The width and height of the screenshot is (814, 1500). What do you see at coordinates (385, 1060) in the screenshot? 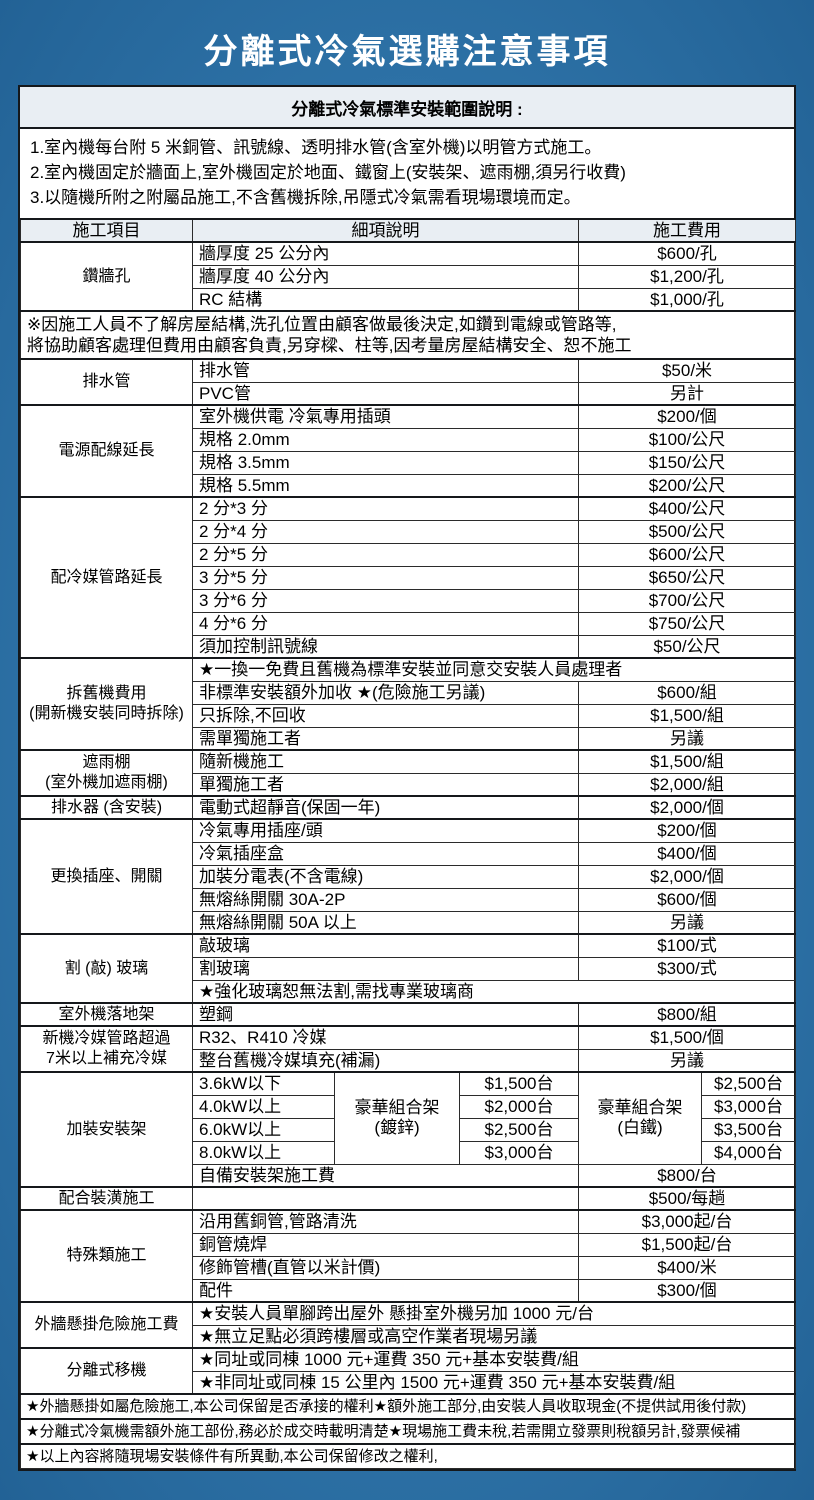
I see `detail-cell: 整台舊機冷媒填充(補漏)` at bounding box center [385, 1060].